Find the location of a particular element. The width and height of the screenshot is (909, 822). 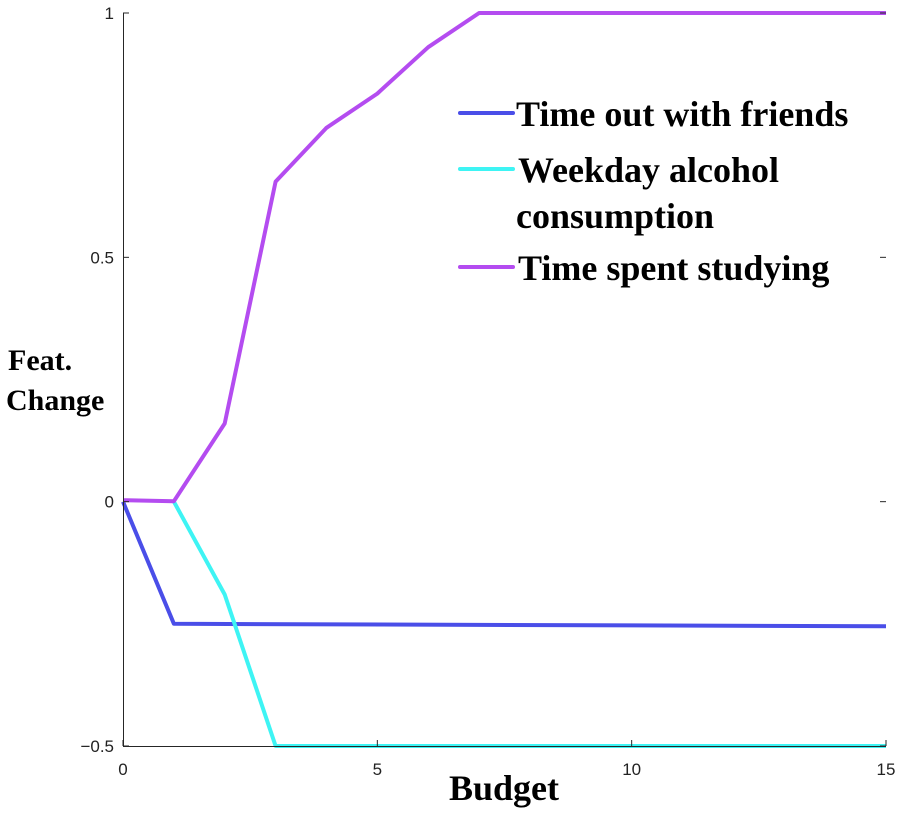

x-tick-label: 0 is located at coordinates (122, 769).